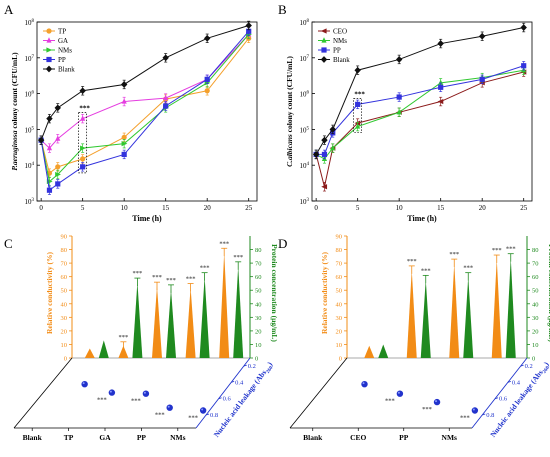  I want to click on category-label: GA, so click(105, 437).